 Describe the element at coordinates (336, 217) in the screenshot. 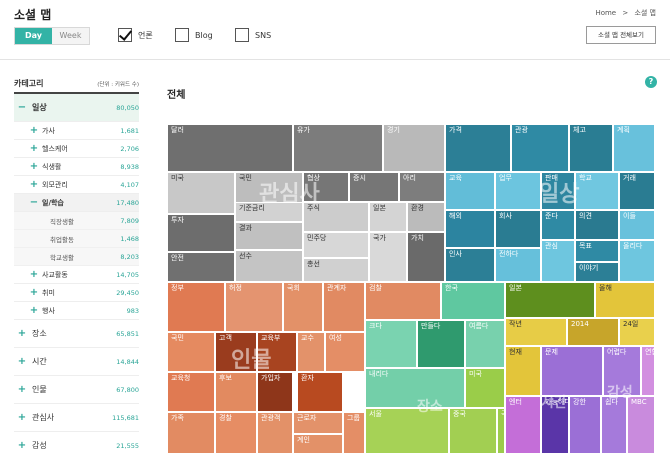

I see `treemap-cell: 주식` at that location.